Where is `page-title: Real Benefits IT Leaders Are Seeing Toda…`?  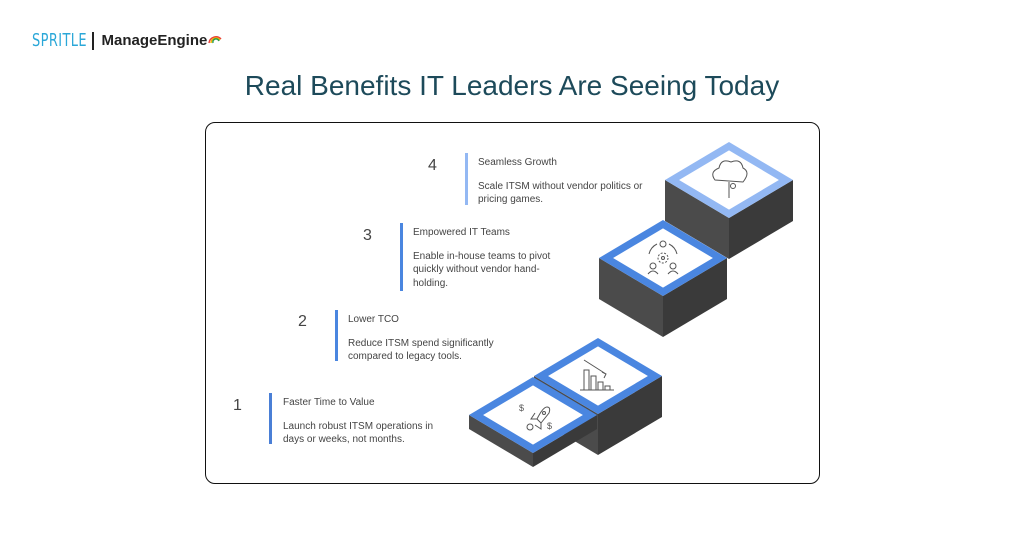 page-title: Real Benefits IT Leaders Are Seeing Toda… is located at coordinates (512, 85).